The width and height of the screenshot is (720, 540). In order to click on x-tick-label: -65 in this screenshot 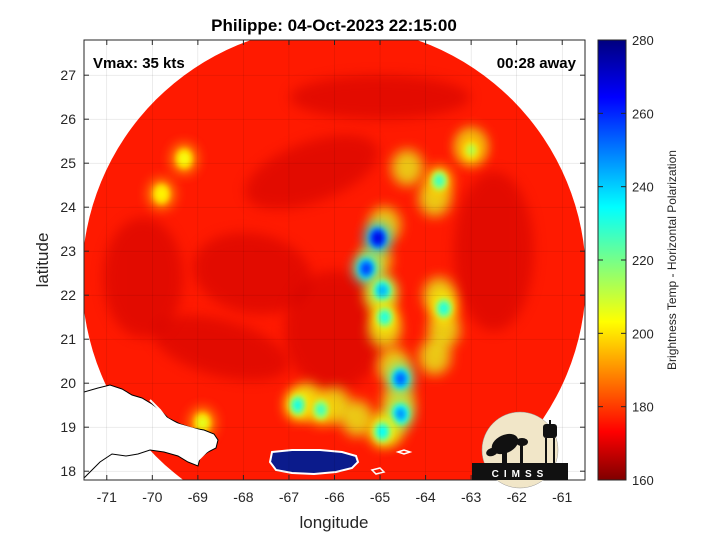, I will do `click(380, 497)`.